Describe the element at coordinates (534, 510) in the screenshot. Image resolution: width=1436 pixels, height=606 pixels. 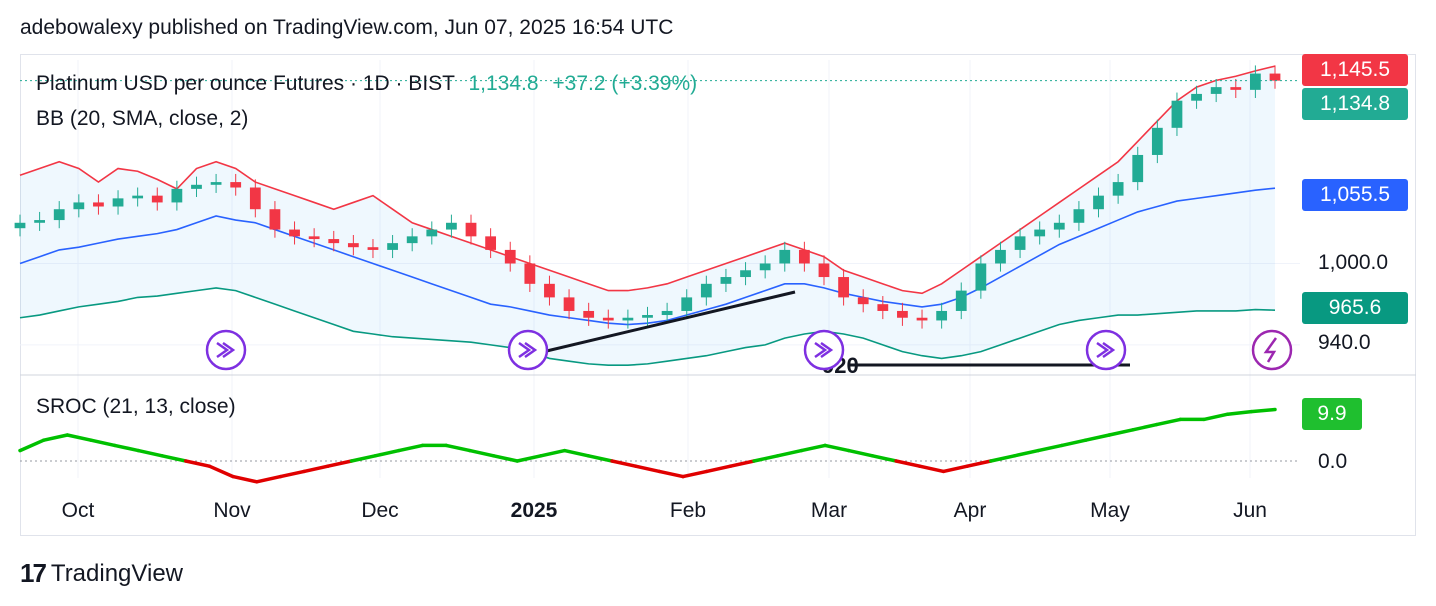
I see `x-tick-label: 2025` at that location.